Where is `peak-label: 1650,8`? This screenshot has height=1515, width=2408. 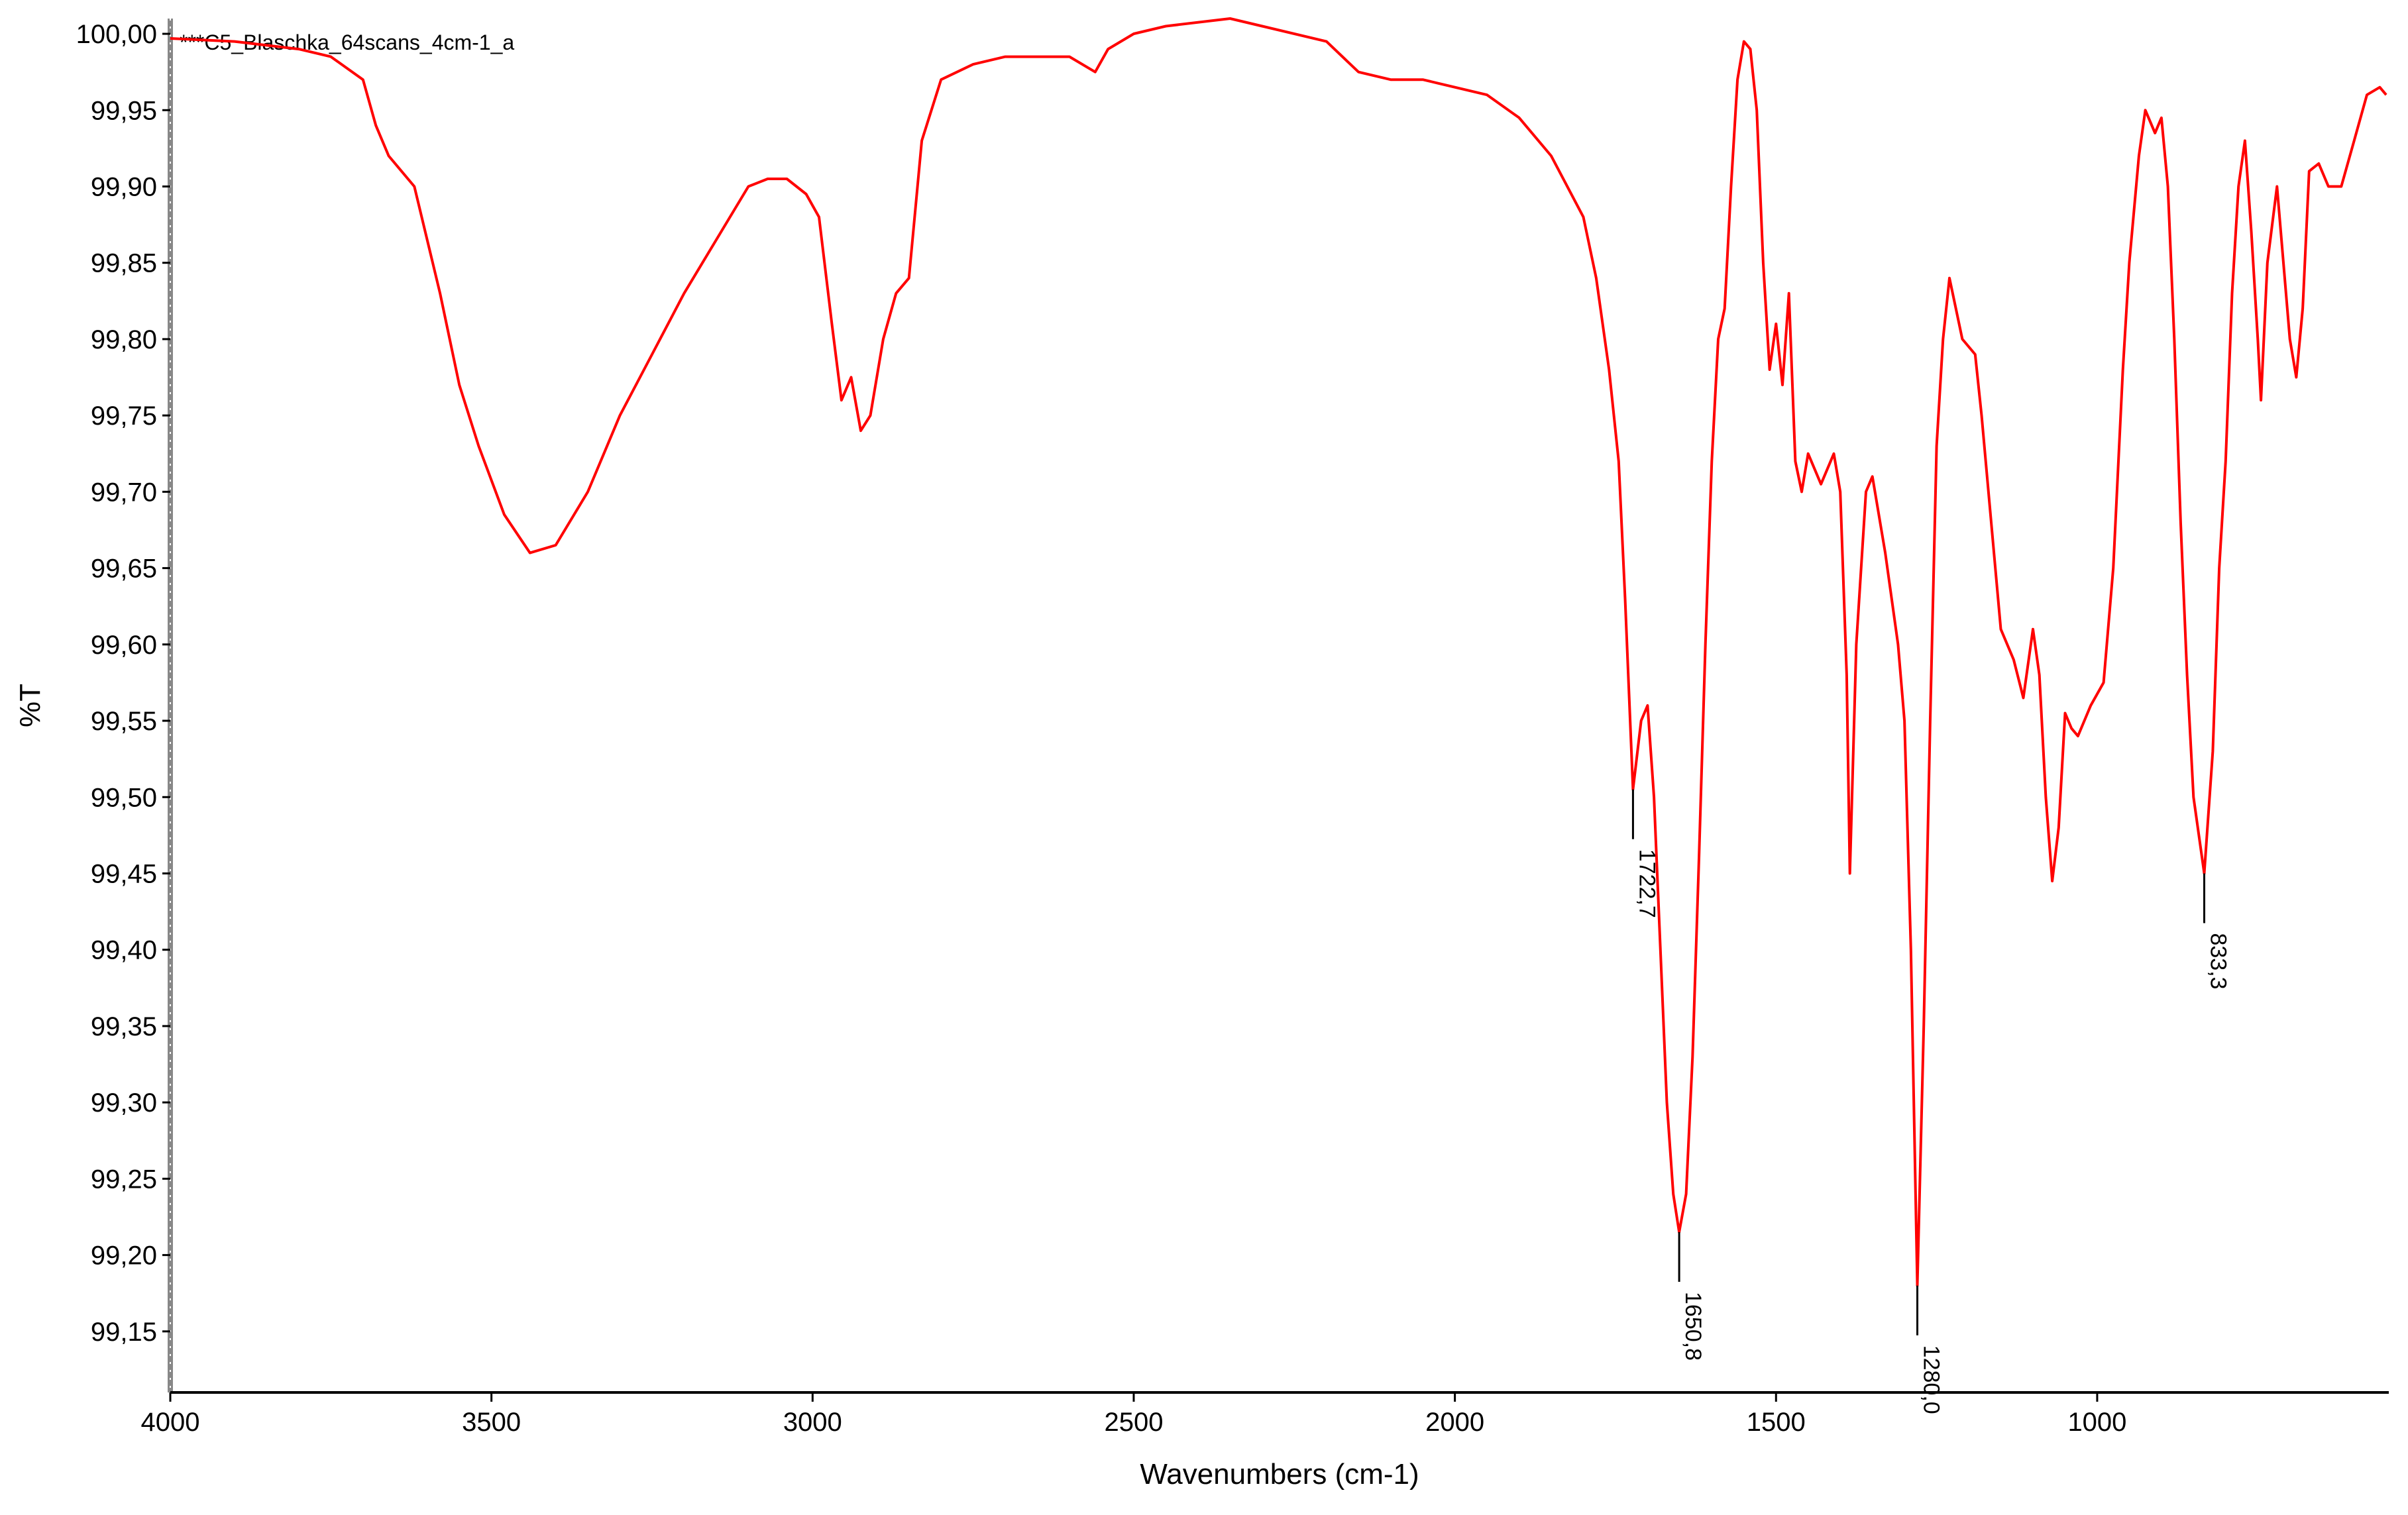
peak-label: 1650,8 is located at coordinates (1693, 1326).